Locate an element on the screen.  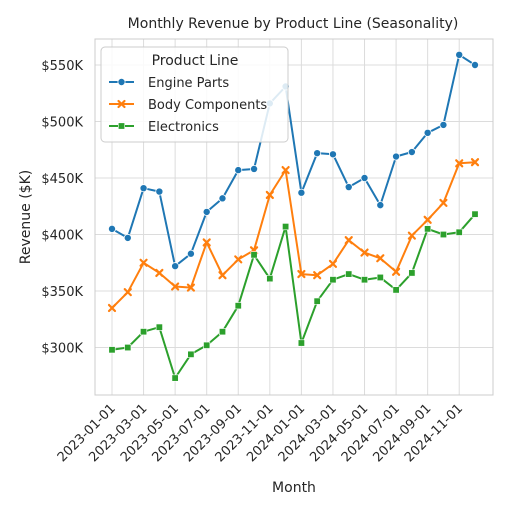
legend-label: Body Components is located at coordinates (207, 105).